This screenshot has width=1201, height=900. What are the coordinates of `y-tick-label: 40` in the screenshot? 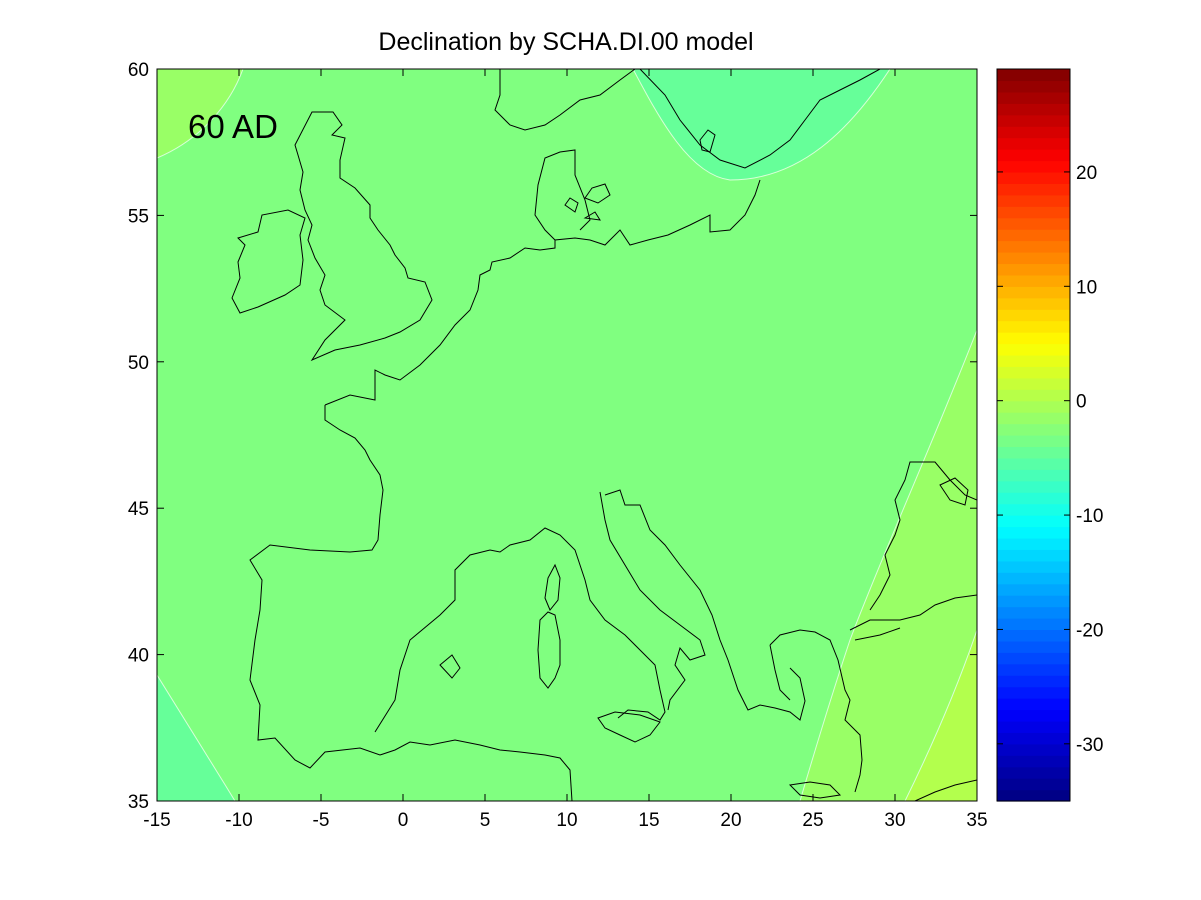 It's located at (138, 656).